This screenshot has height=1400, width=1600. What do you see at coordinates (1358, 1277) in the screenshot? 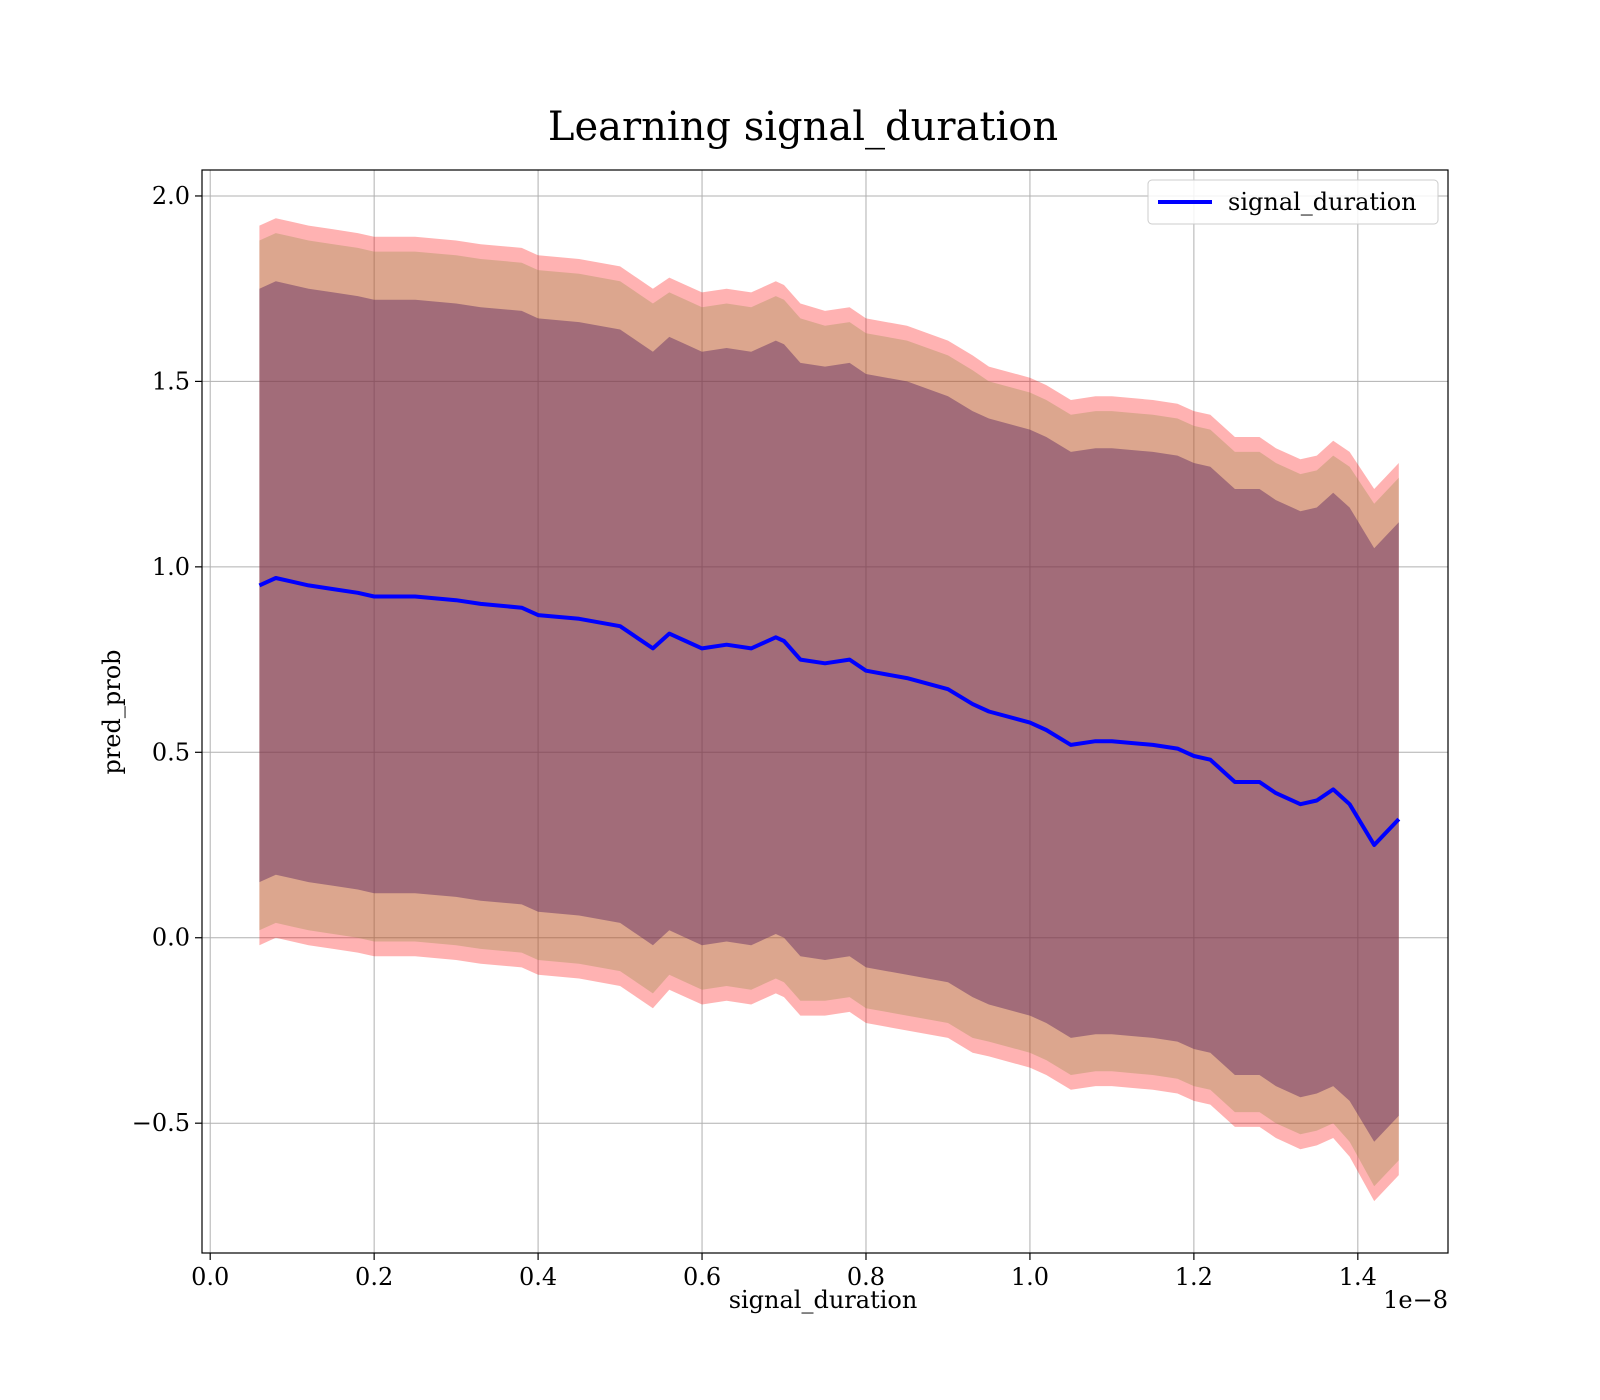
I see `x-tick-label: 1.4` at bounding box center [1358, 1277].